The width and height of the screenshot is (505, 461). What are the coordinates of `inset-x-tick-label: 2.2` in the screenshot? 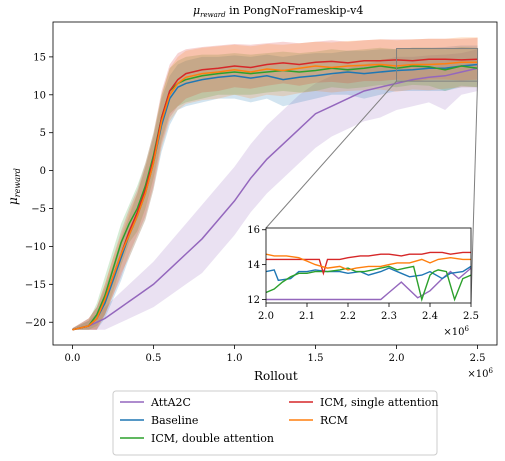 It's located at (348, 316).